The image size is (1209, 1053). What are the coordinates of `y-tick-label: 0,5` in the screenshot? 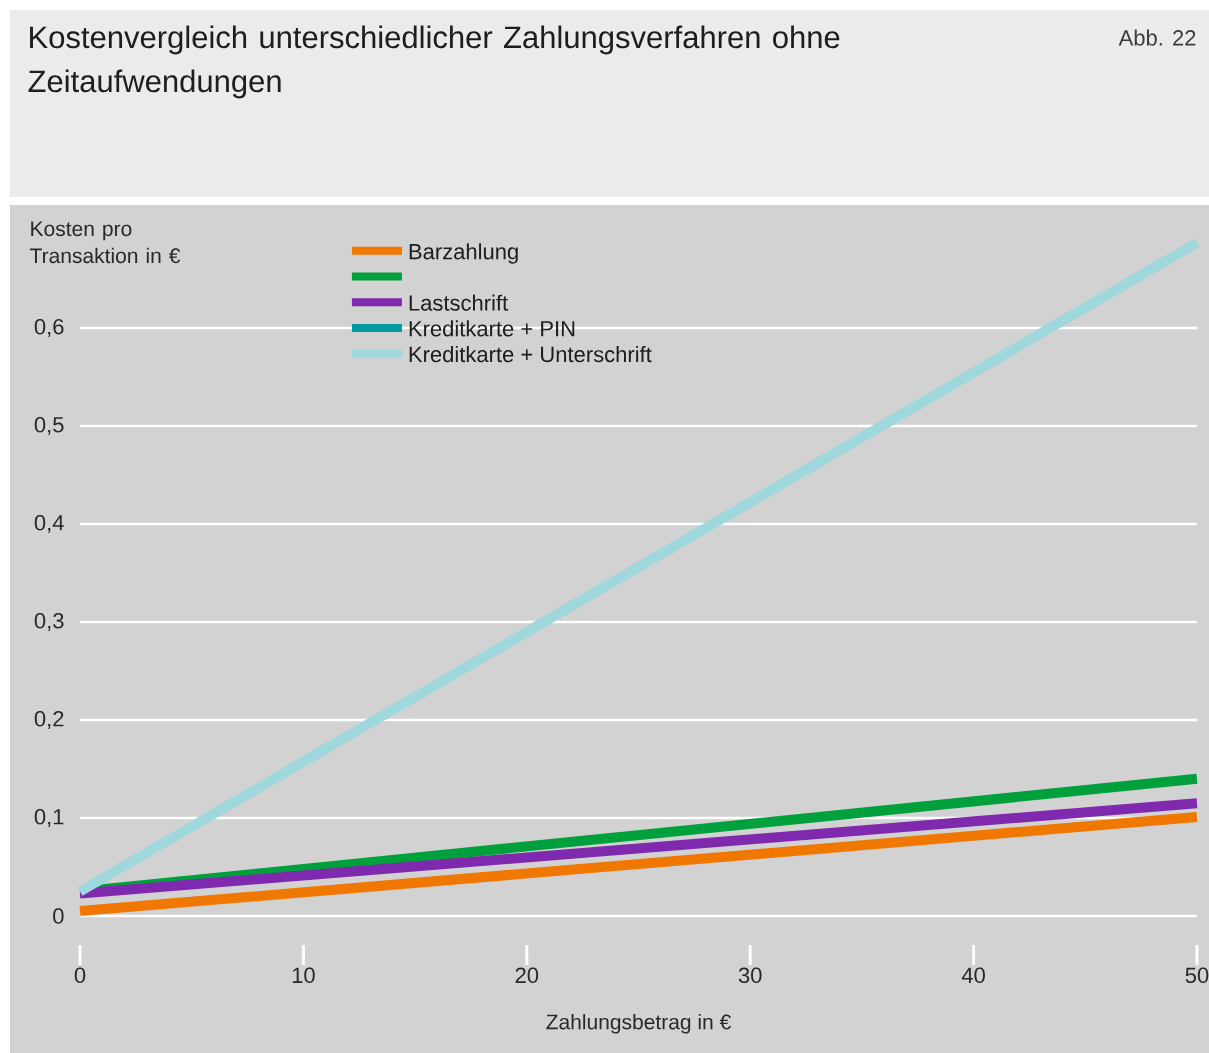 It's located at (49, 426).